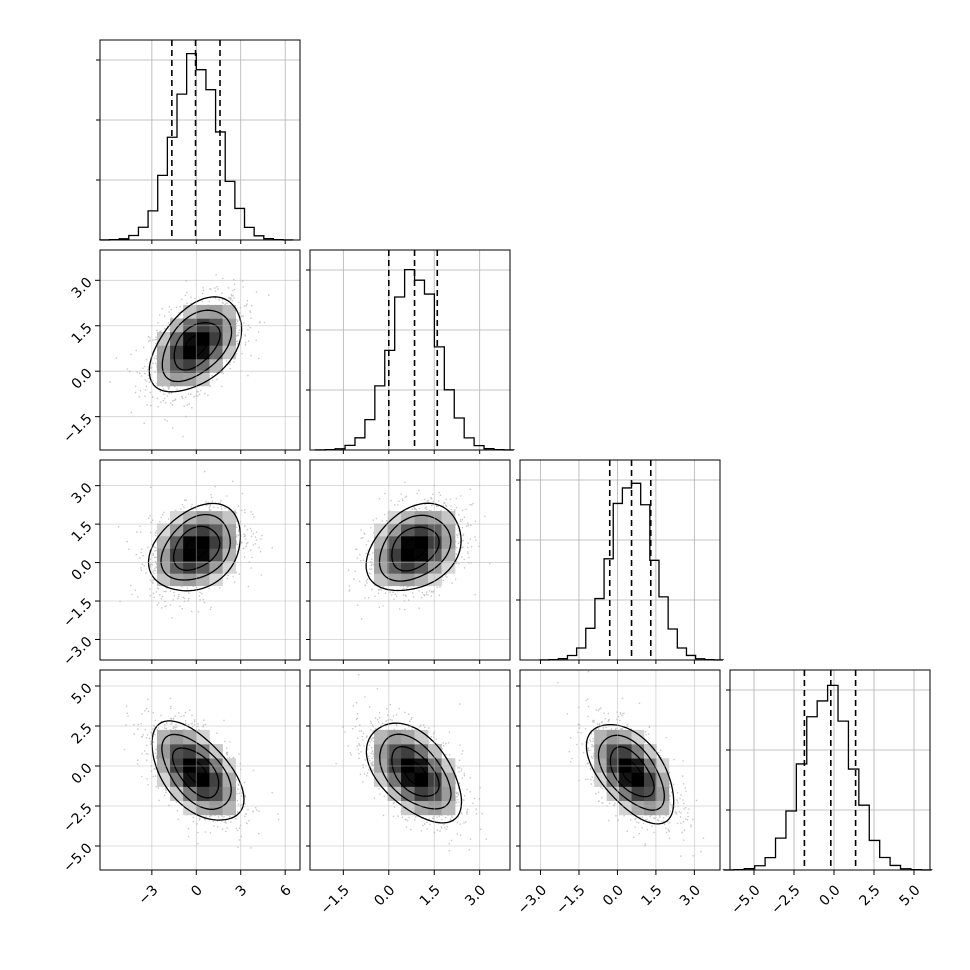  I want to click on x-tick-label: 6, so click(286, 891).